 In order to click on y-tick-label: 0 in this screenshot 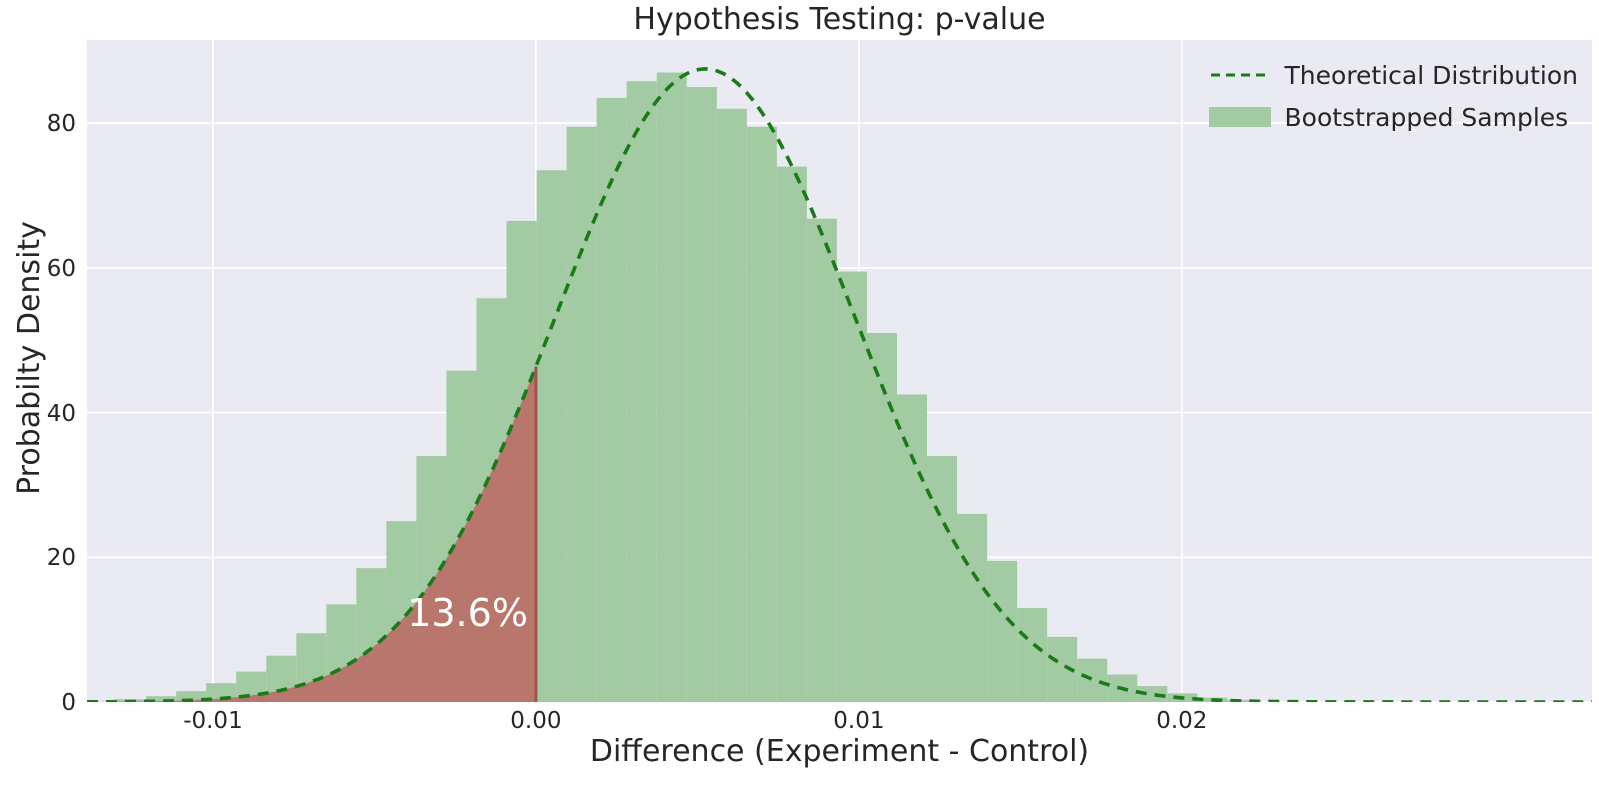, I will do `click(68, 703)`.